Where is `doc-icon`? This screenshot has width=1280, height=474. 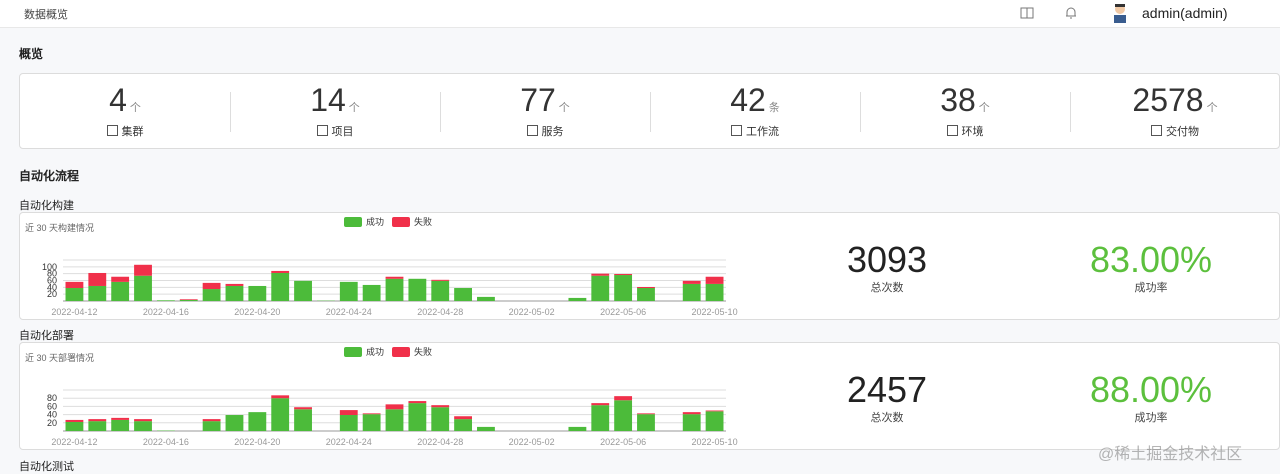 doc-icon is located at coordinates (1027, 13).